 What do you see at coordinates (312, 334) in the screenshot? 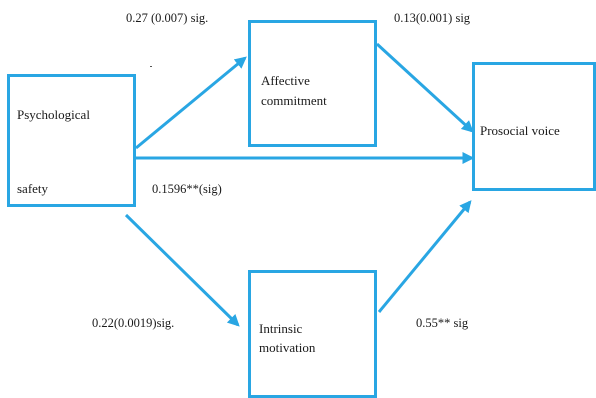
I see `node-intrinsic-motivation: Intrinsic motivation` at bounding box center [312, 334].